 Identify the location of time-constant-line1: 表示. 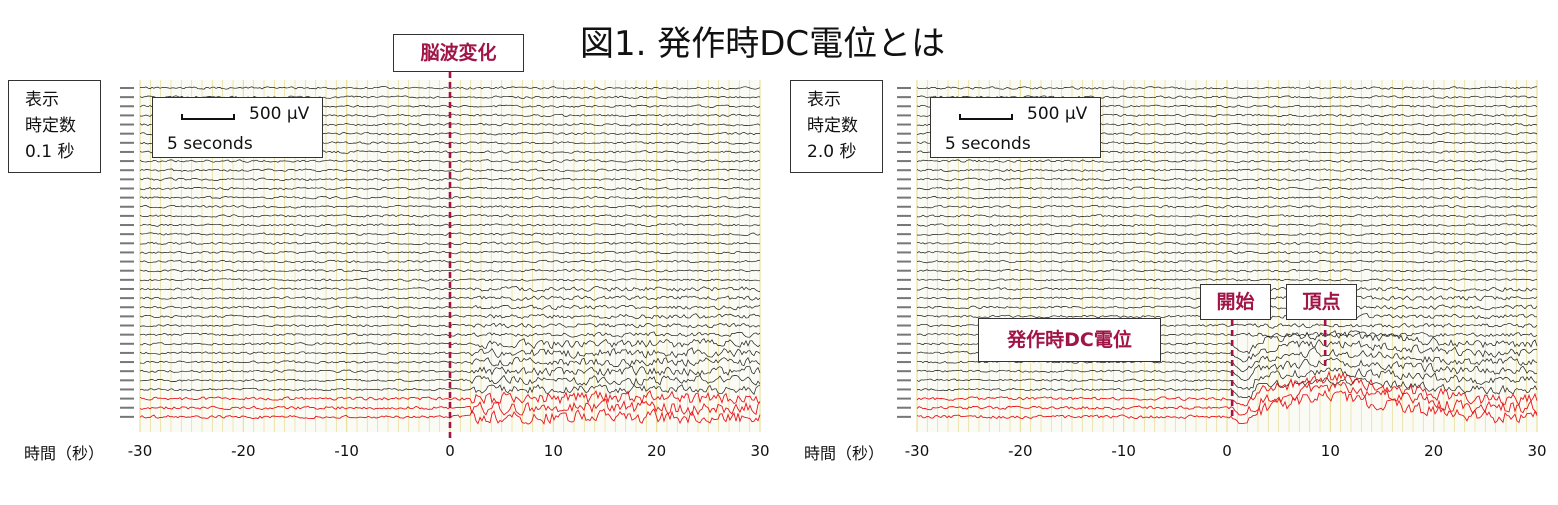
(824, 100).